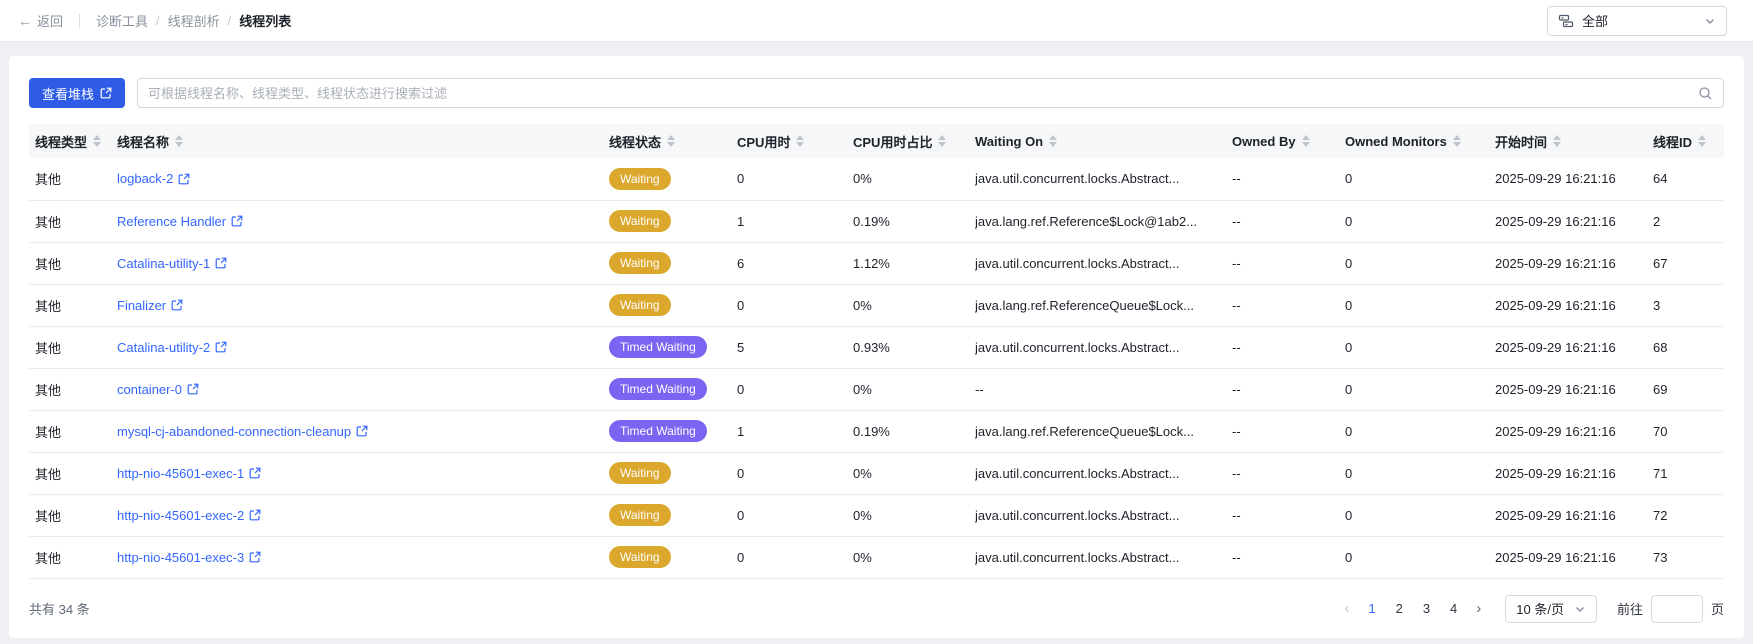 The width and height of the screenshot is (1753, 644). What do you see at coordinates (1637, 20) in the screenshot?
I see `instance-selector: 全部` at bounding box center [1637, 20].